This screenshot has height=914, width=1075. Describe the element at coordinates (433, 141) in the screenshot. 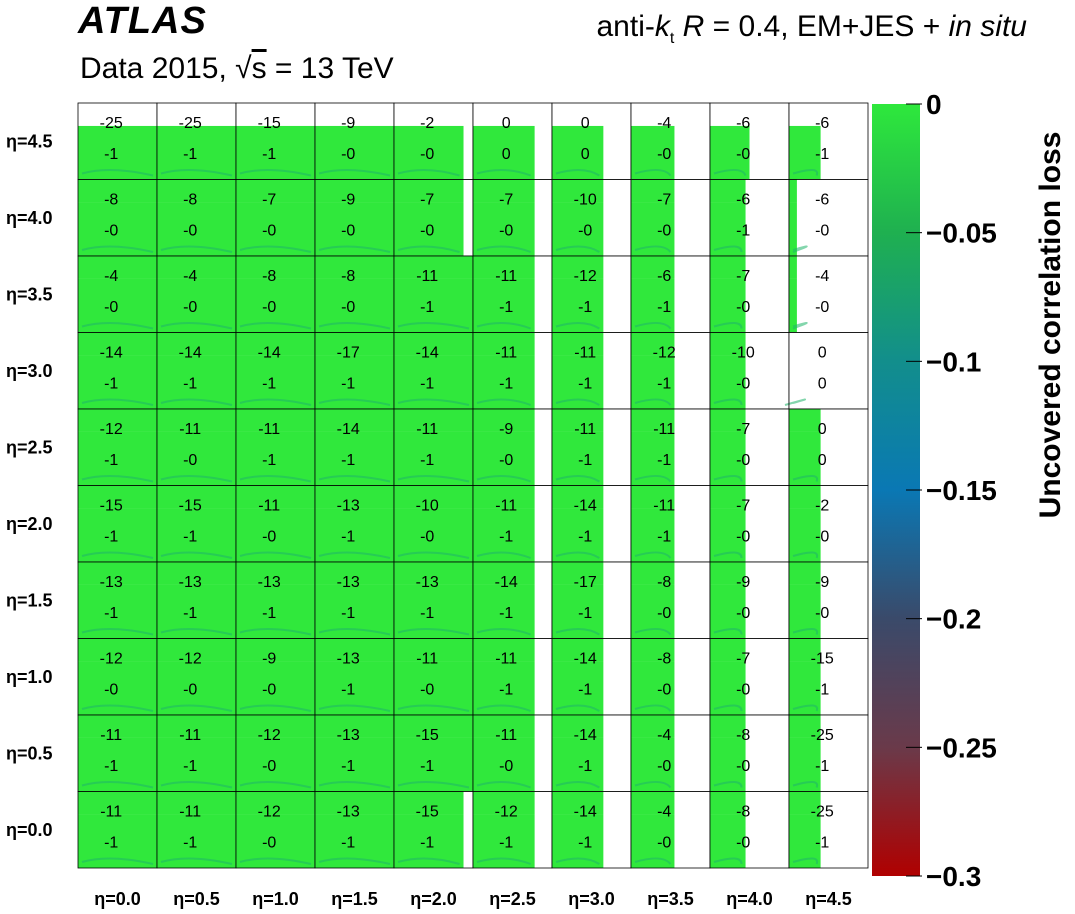

I see `heatmap-cell: -2 -0` at that location.